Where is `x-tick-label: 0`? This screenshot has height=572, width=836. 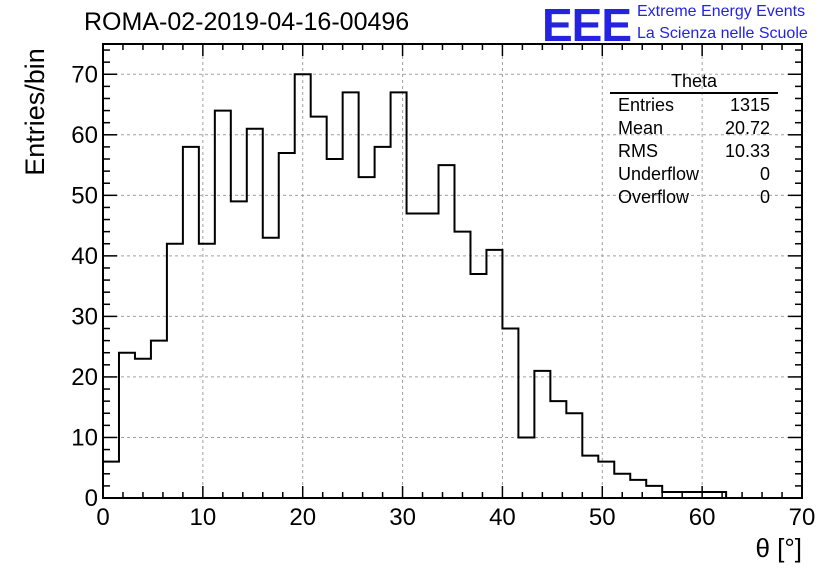 x-tick-label: 0 is located at coordinates (102, 517).